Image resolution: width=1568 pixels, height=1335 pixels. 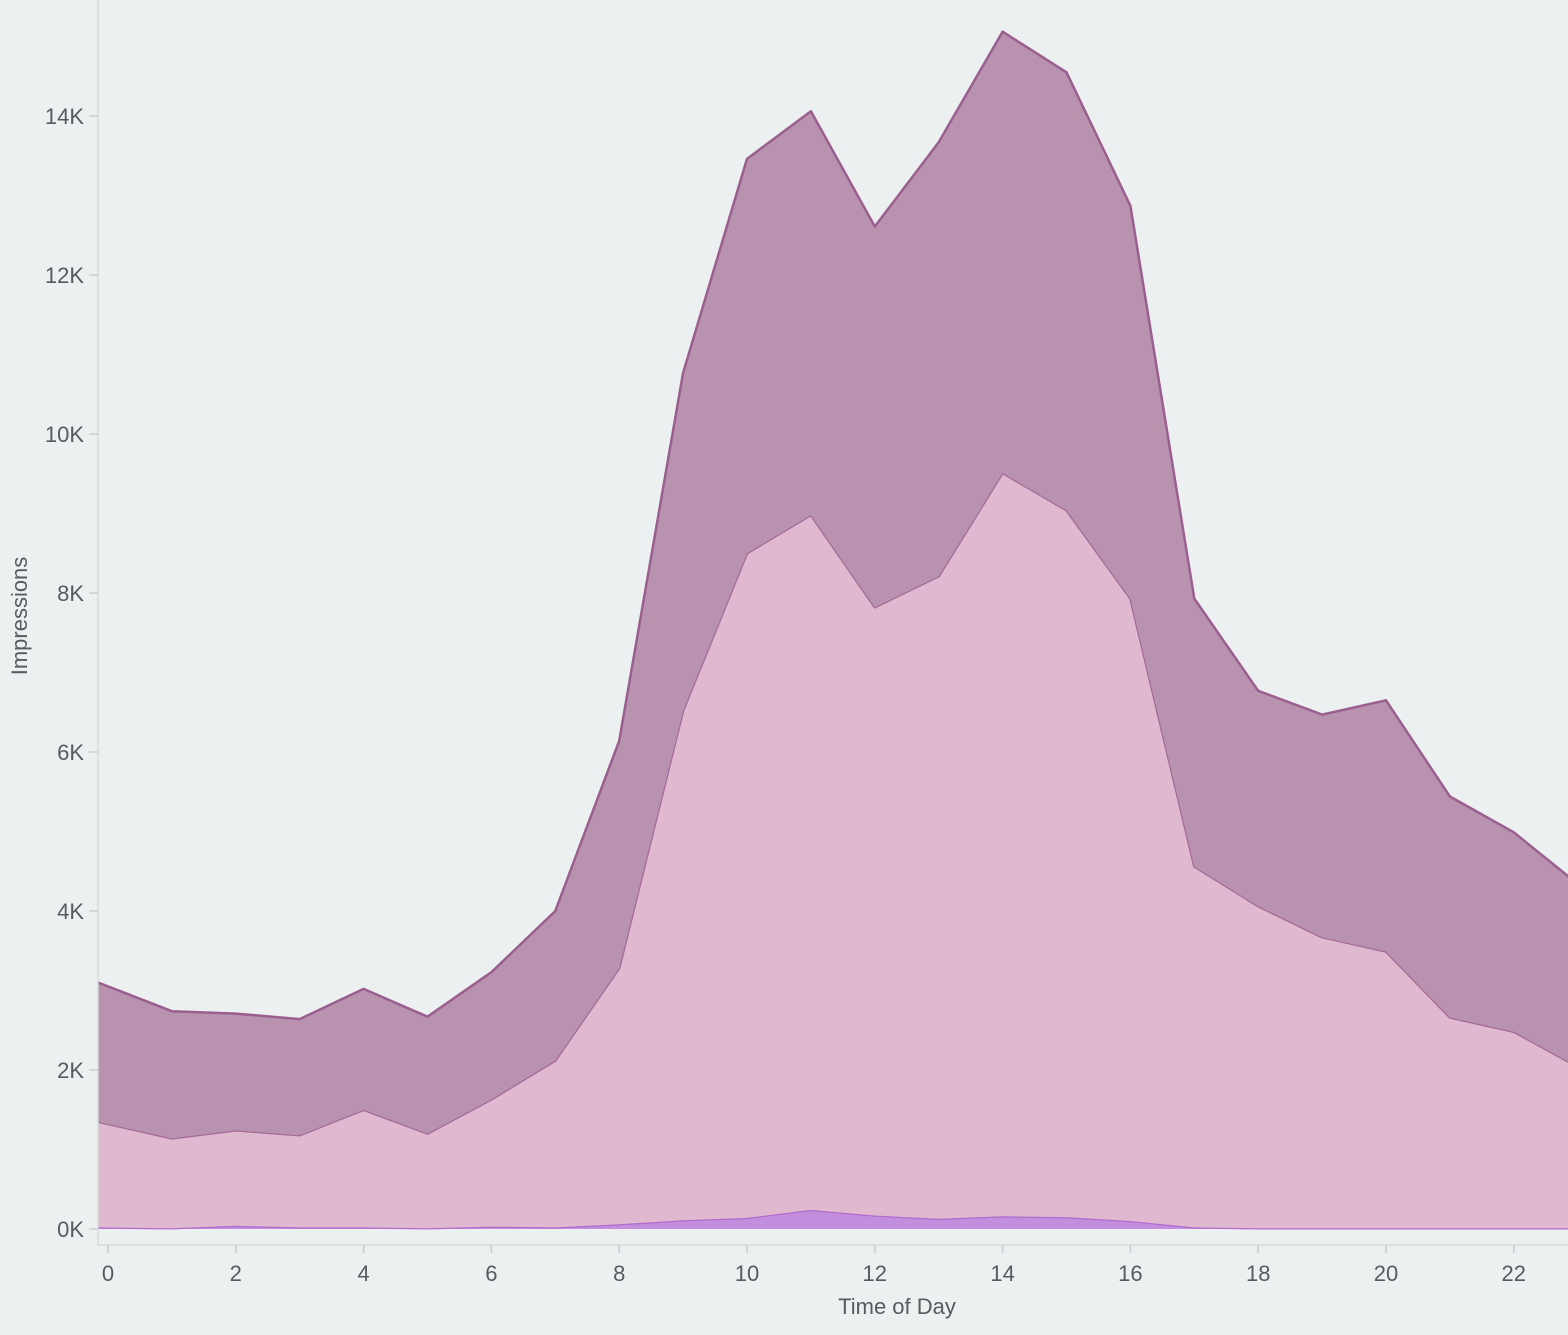 I want to click on x-tick-label: 10, so click(x=747, y=1273).